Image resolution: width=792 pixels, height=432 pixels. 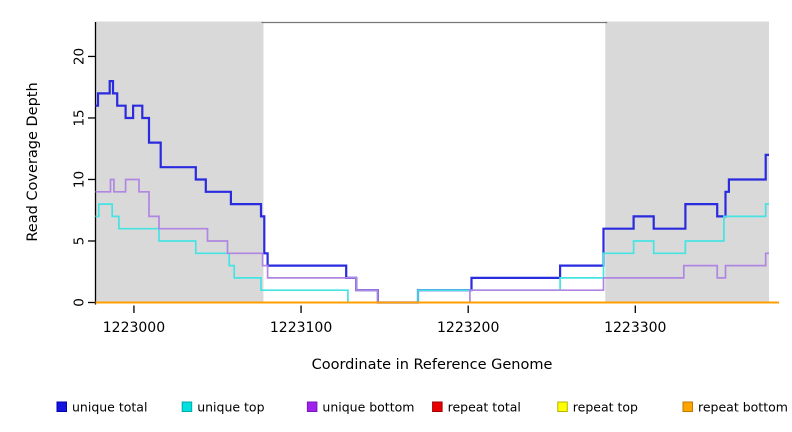 I want to click on x-tick-label: 1223000, so click(x=134, y=328).